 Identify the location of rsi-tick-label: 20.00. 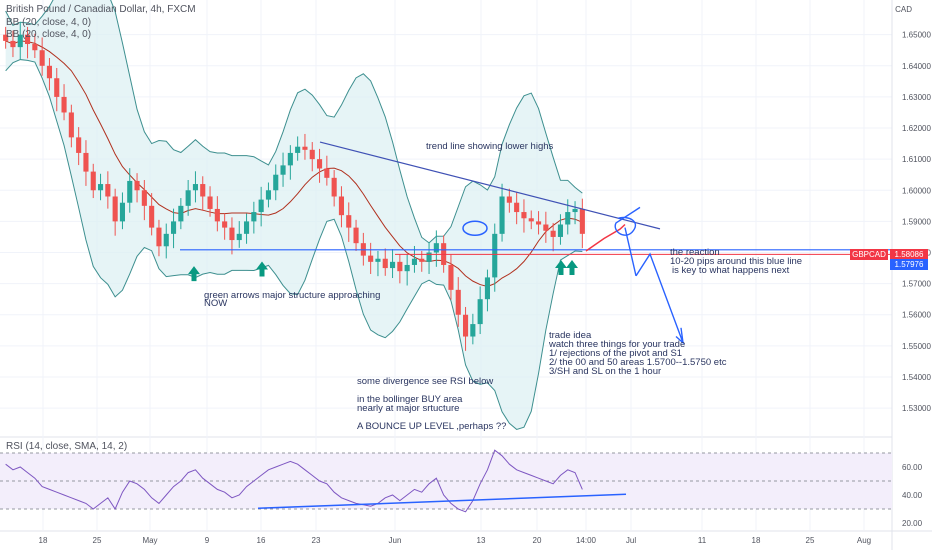
(912, 523).